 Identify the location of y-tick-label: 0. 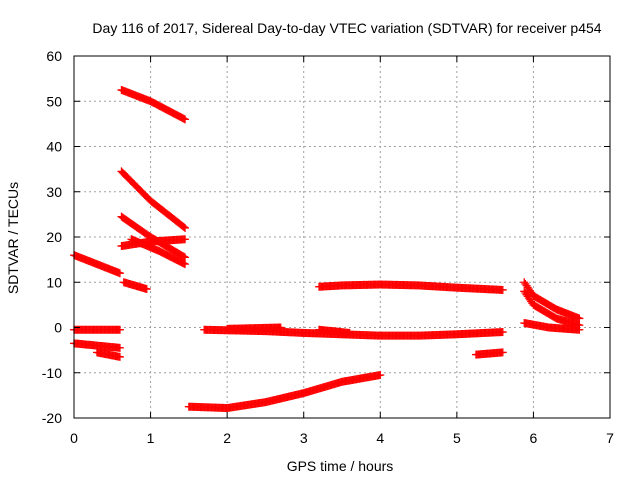
(58, 328).